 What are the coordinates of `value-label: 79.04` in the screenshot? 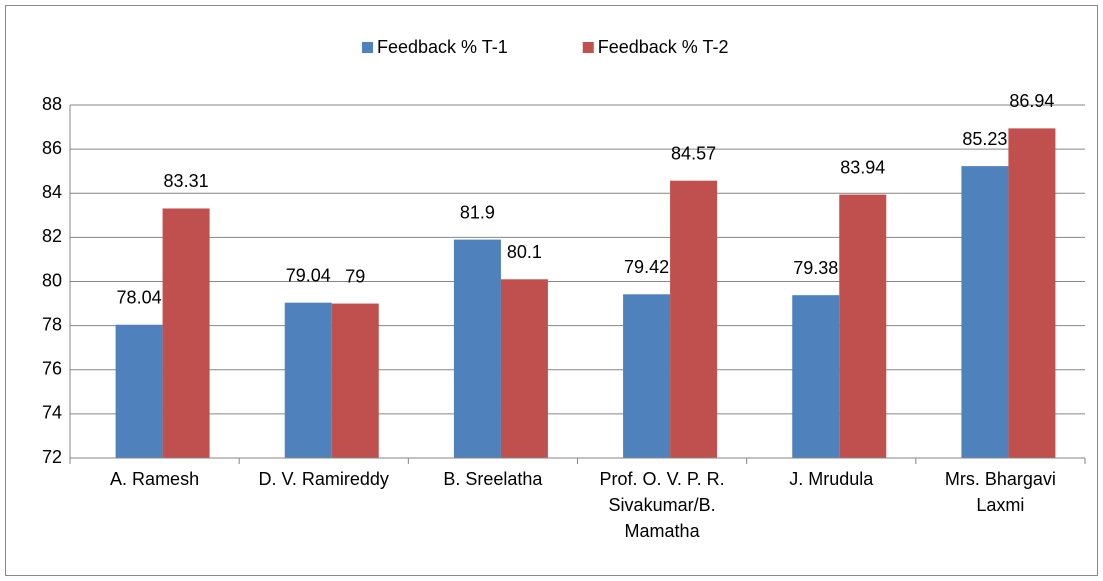 It's located at (308, 275).